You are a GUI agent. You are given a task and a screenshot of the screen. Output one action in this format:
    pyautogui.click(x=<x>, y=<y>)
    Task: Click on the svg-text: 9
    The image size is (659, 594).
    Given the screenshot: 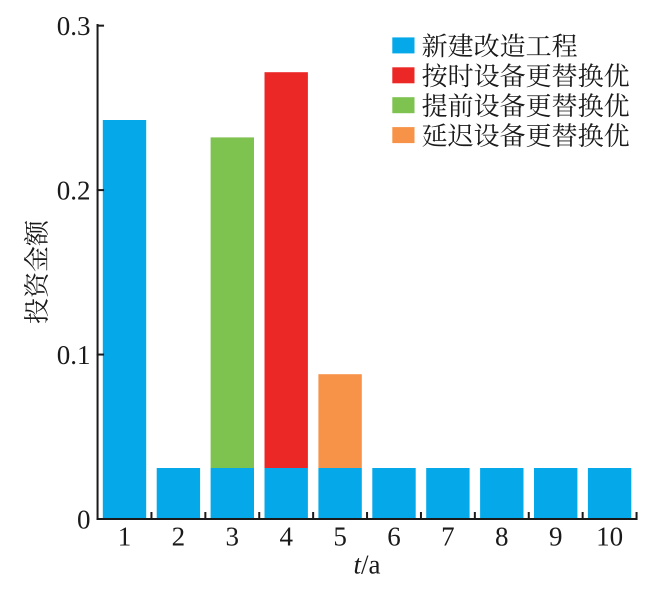 What is the action you would take?
    pyautogui.click(x=556, y=537)
    